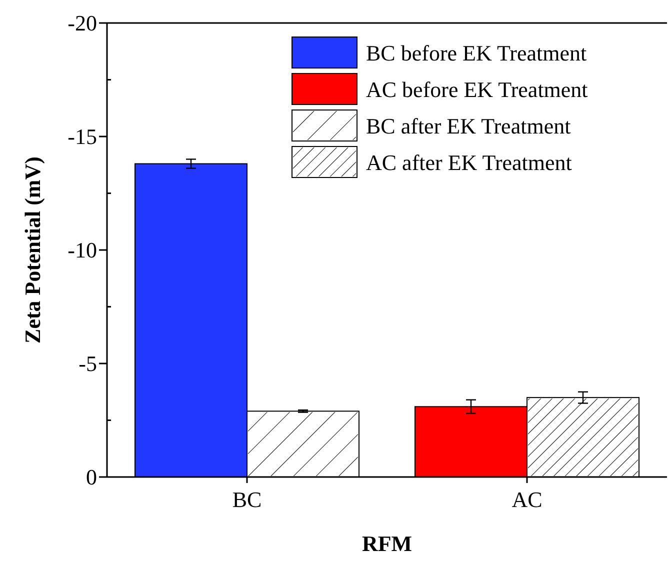  Describe the element at coordinates (527, 499) in the screenshot. I see `x-tick-label: AC` at that location.